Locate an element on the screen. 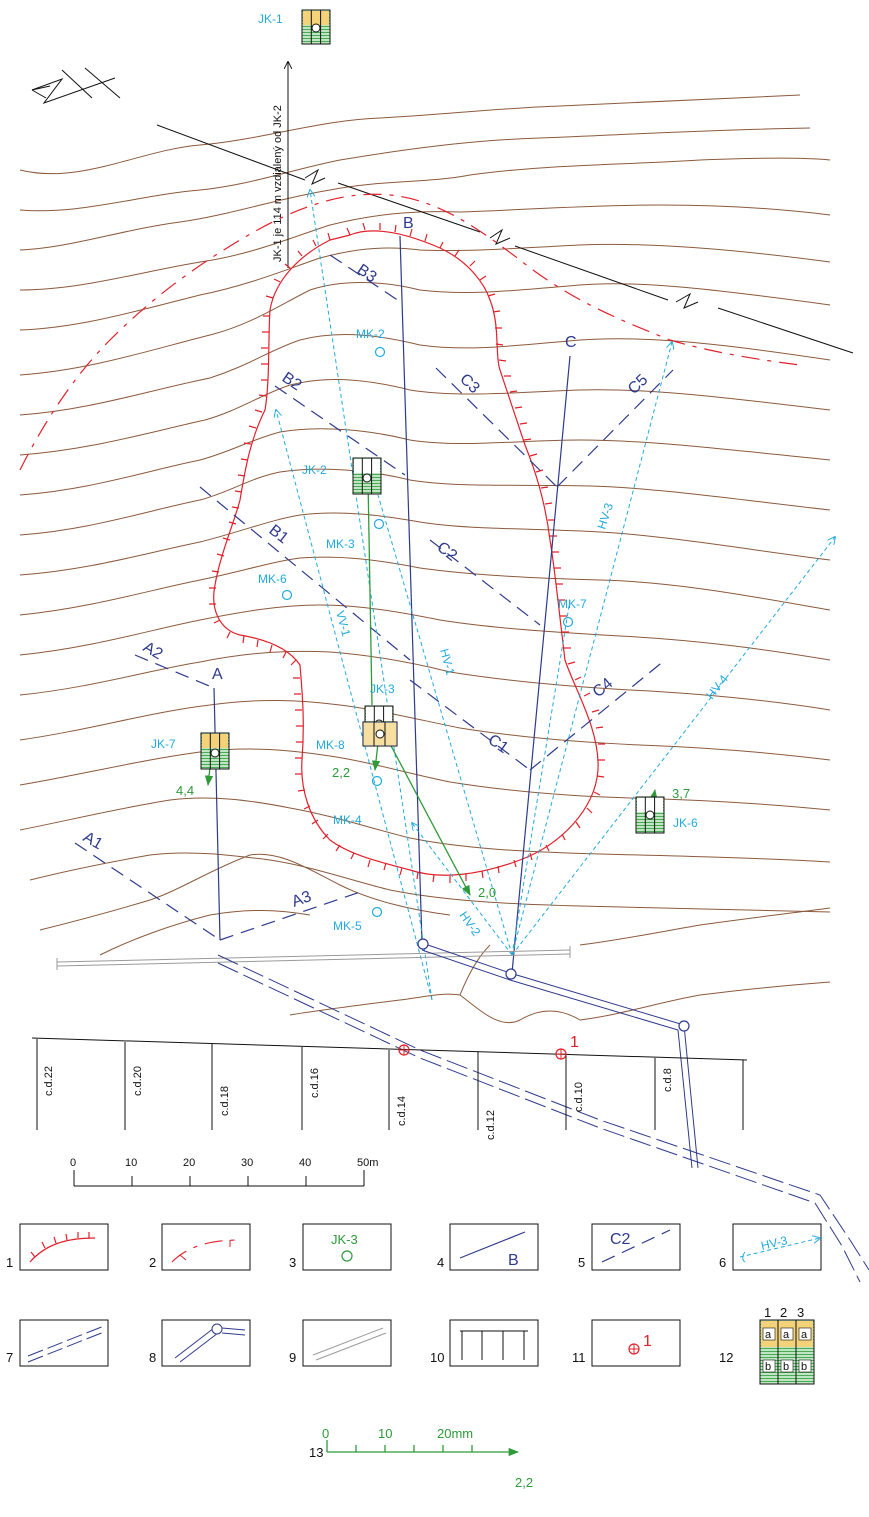  svg-text: 6 is located at coordinates (722, 1262).